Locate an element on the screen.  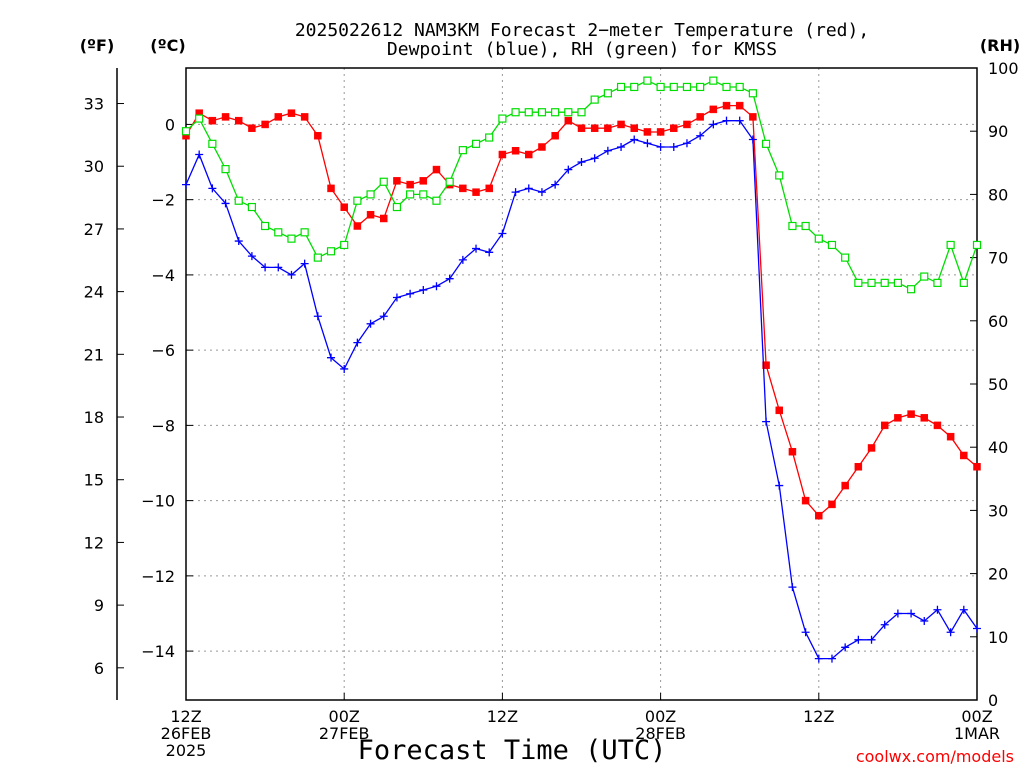
fahrenheit-tick-label: 6 is located at coordinates (99, 668).